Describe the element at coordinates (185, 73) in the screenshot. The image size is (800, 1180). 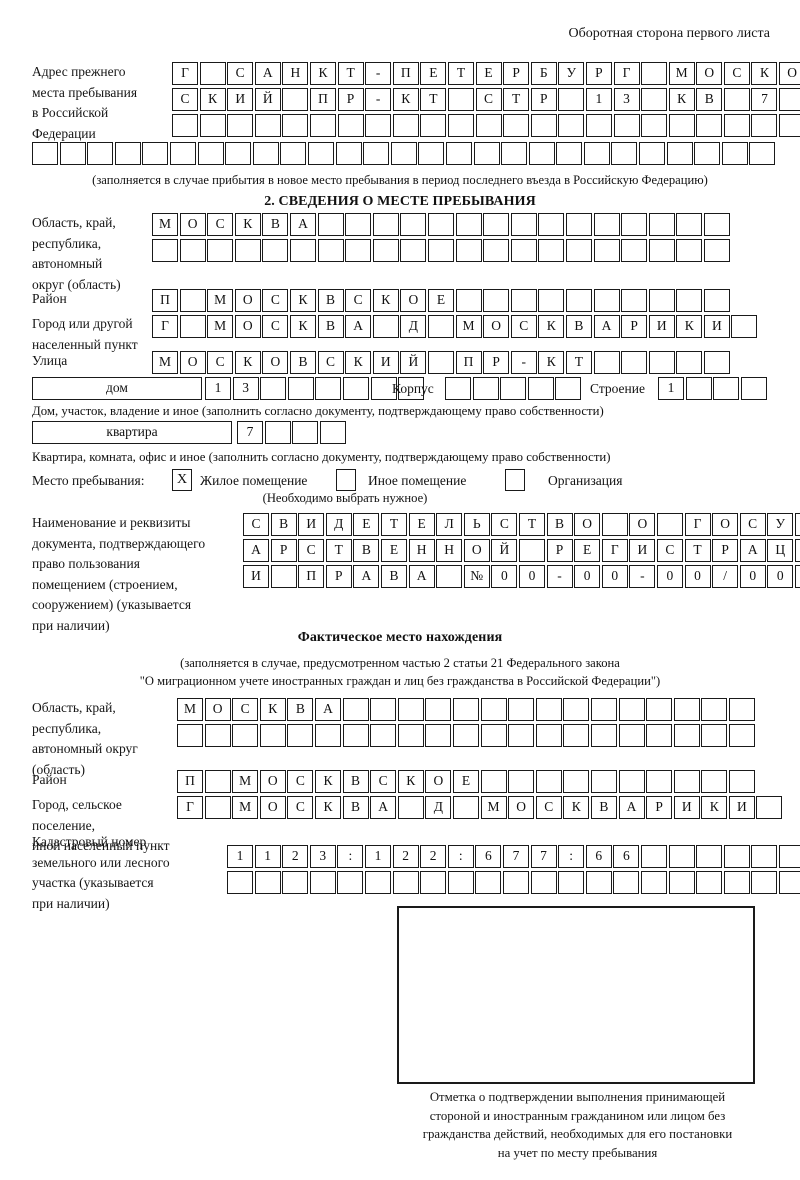
I see `prev-address-row-1-cell-1: Г` at that location.